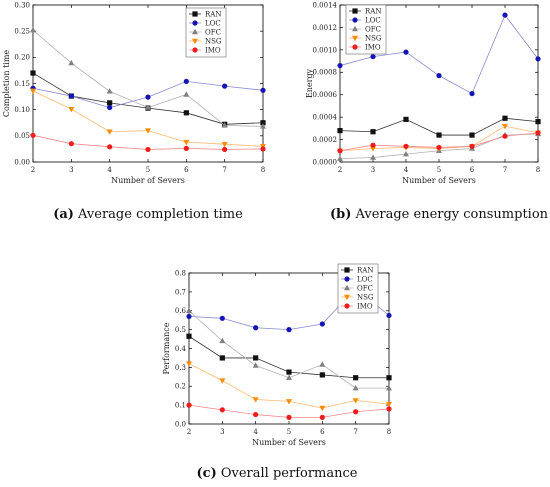 The width and height of the screenshot is (550, 487). I want to click on y-tick-label: 0.0004, so click(325, 118).